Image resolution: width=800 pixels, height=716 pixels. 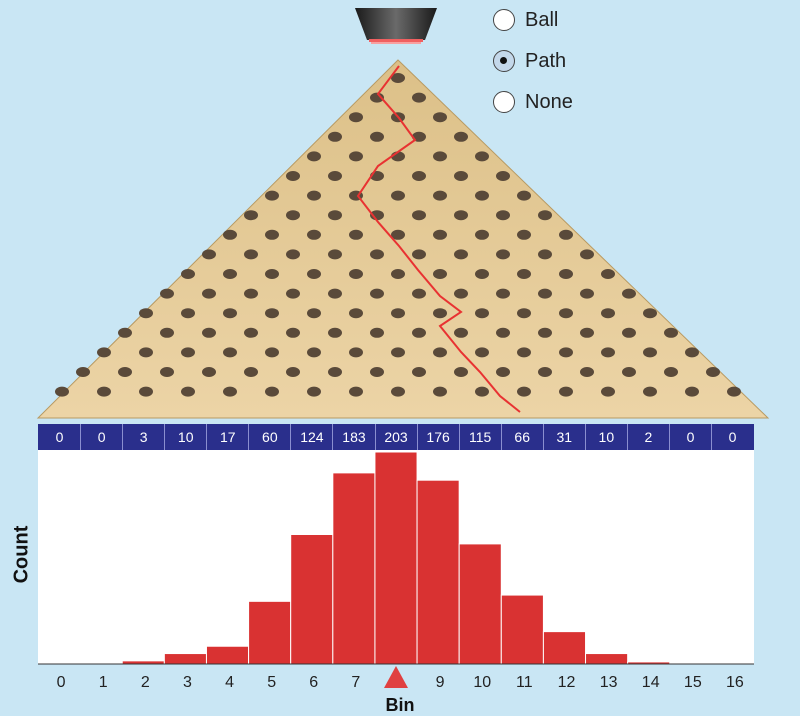 What do you see at coordinates (313, 682) in the screenshot?
I see `x-tick-label: 6` at bounding box center [313, 682].